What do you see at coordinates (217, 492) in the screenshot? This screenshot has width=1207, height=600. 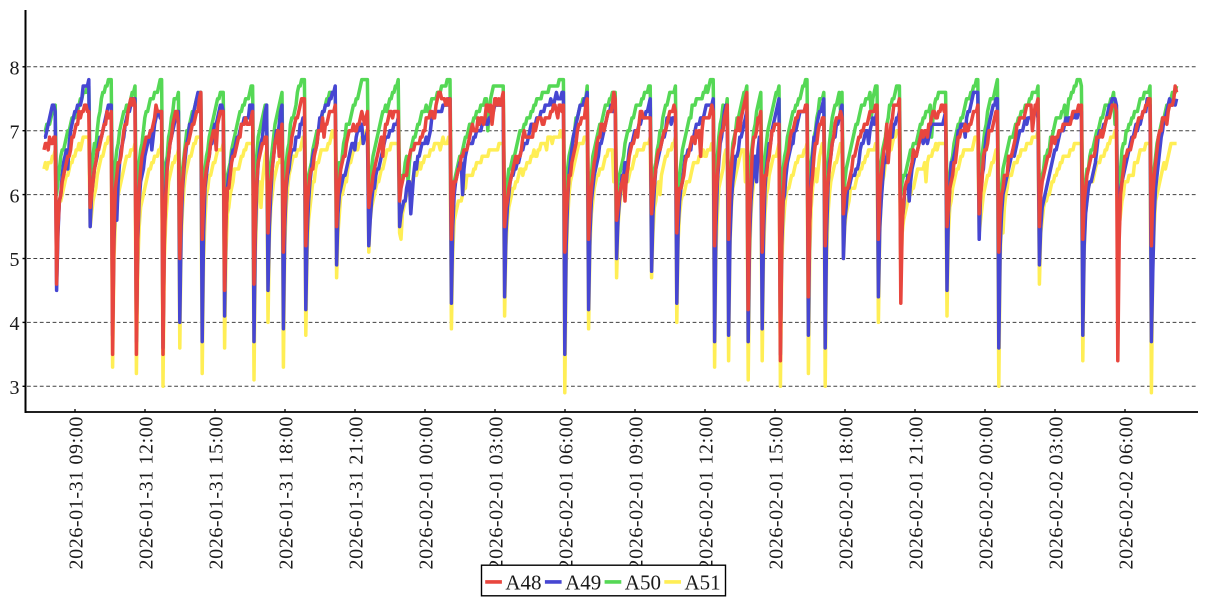 I see `svg-text: 2026-01-31 15:00` at bounding box center [217, 492].